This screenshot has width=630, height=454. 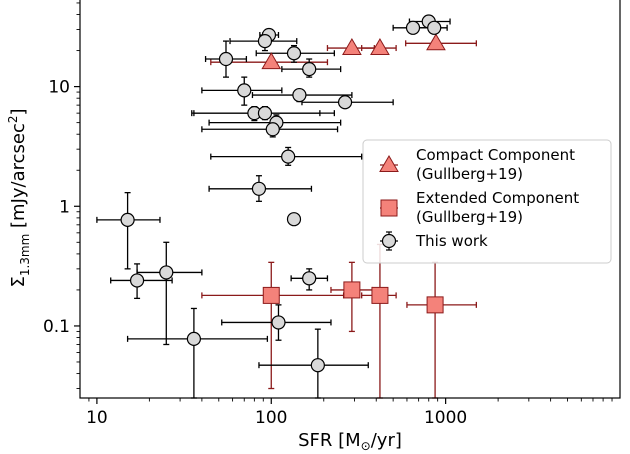 I want to click on x-tick-label-0: 10, so click(x=97, y=418).